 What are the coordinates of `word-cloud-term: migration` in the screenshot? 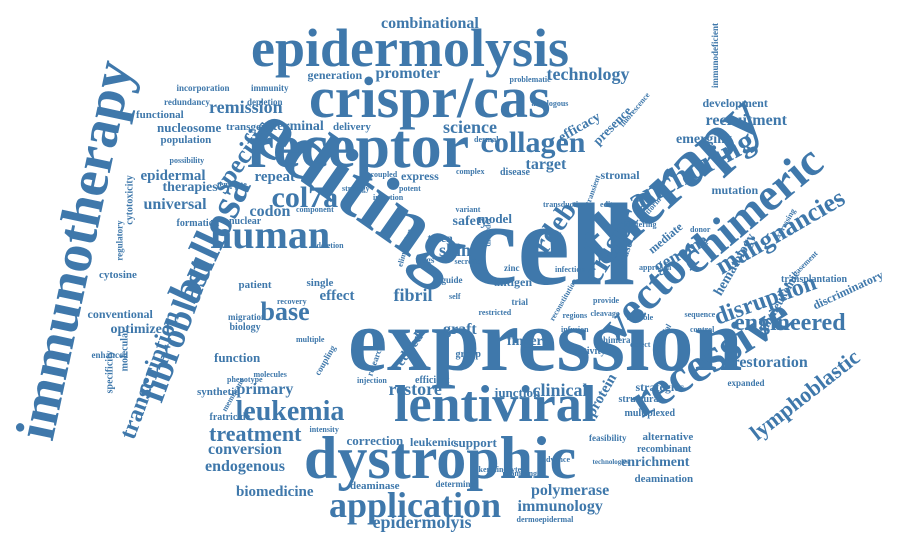 It's located at (247, 317).